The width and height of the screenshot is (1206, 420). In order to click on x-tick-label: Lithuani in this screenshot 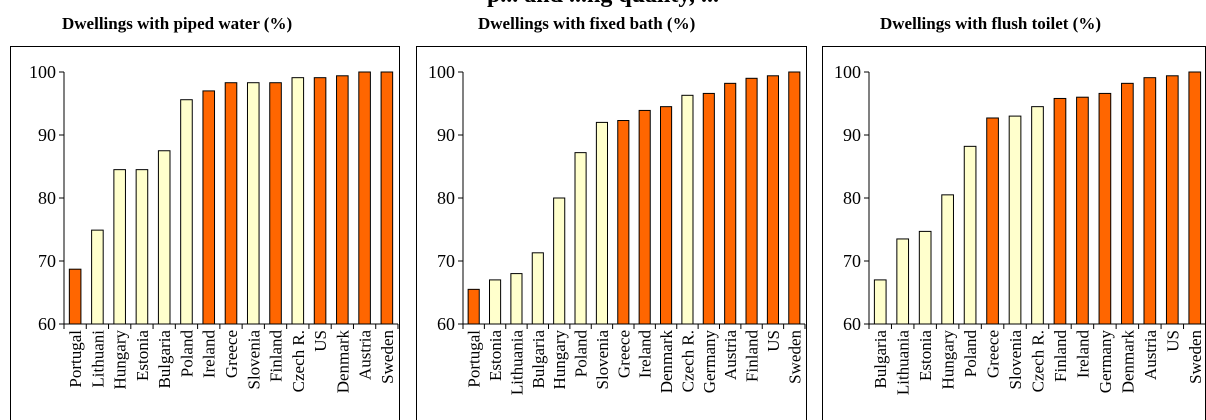, I will do `click(97, 359)`.